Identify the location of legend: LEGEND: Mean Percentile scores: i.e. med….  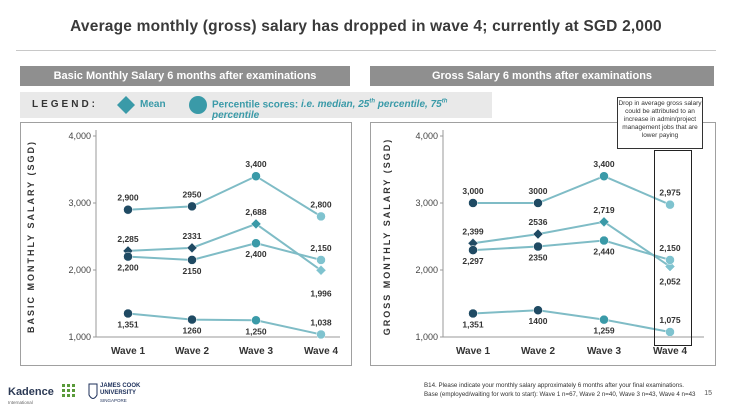
(256, 106).